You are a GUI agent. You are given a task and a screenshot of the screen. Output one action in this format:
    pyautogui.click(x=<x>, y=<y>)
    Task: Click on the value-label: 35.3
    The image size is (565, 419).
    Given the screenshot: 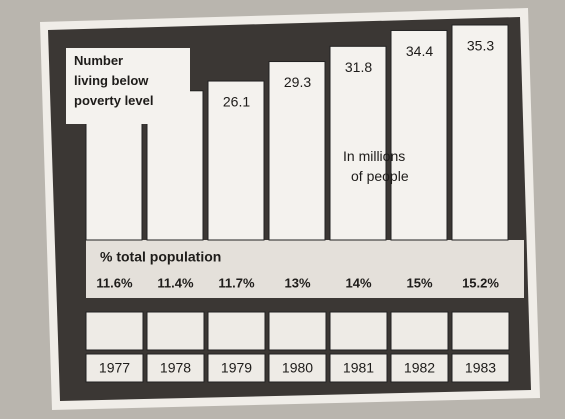 What is the action you would take?
    pyautogui.click(x=480, y=46)
    